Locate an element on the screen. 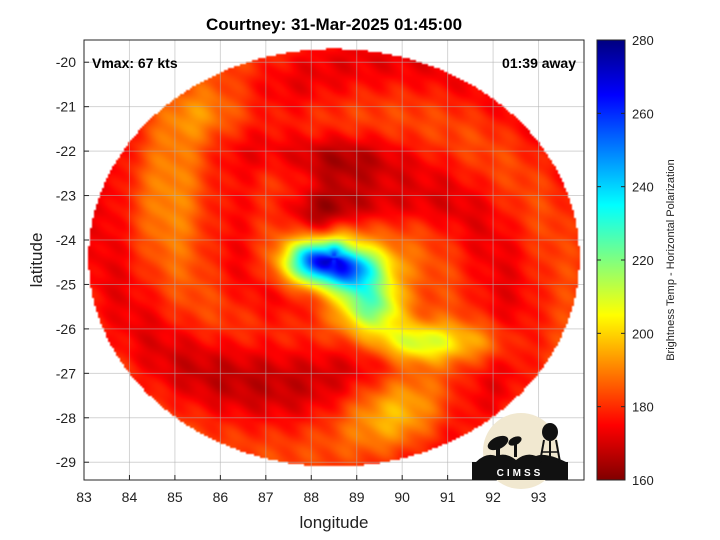 This screenshot has width=720, height=540. y-tick-label: -21 is located at coordinates (66, 107).